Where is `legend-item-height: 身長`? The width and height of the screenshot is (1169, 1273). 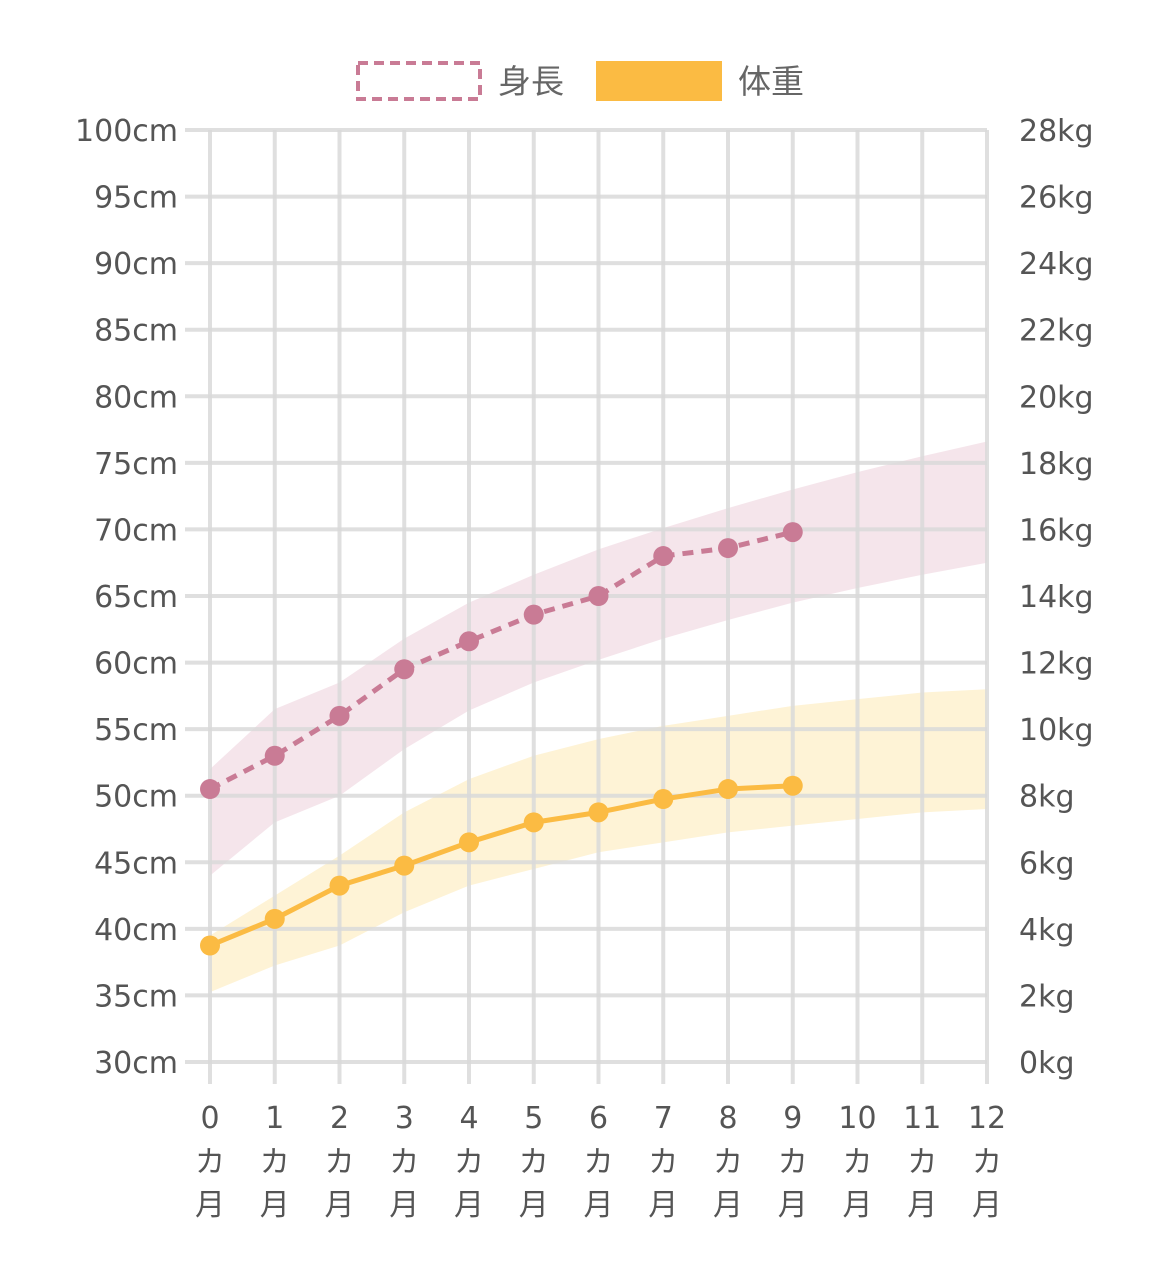
legend-item-height: 身長 is located at coordinates (460, 81).